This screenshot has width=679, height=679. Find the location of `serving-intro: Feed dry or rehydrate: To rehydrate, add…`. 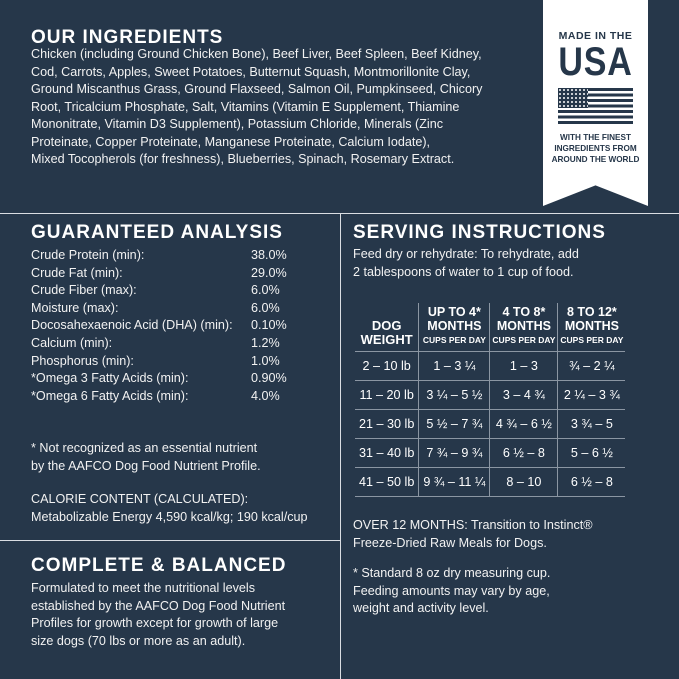

serving-intro: Feed dry or rehydrate: To rehydrate, add… is located at coordinates (466, 263).